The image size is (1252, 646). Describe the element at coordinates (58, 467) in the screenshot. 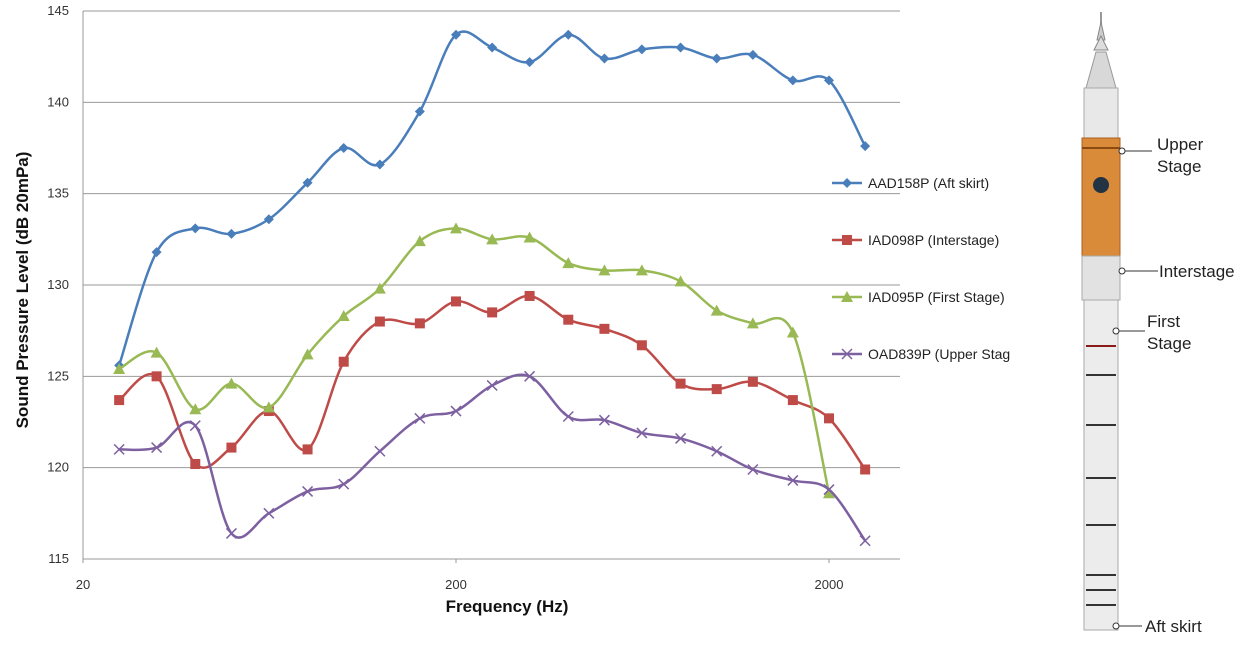

I see `y-tick-label: 120` at that location.